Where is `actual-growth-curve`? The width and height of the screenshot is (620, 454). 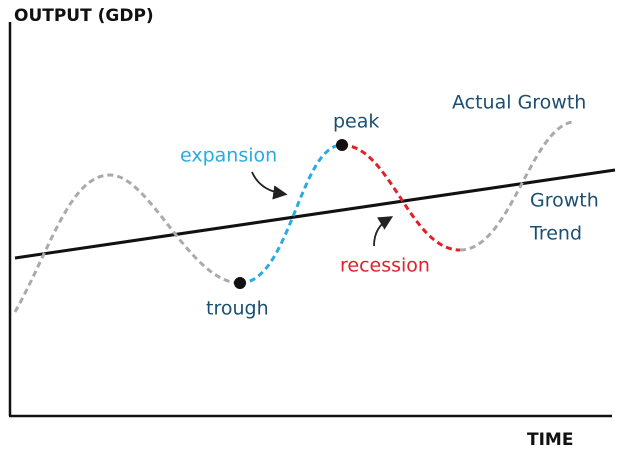
actual-growth-curve is located at coordinates (127, 243).